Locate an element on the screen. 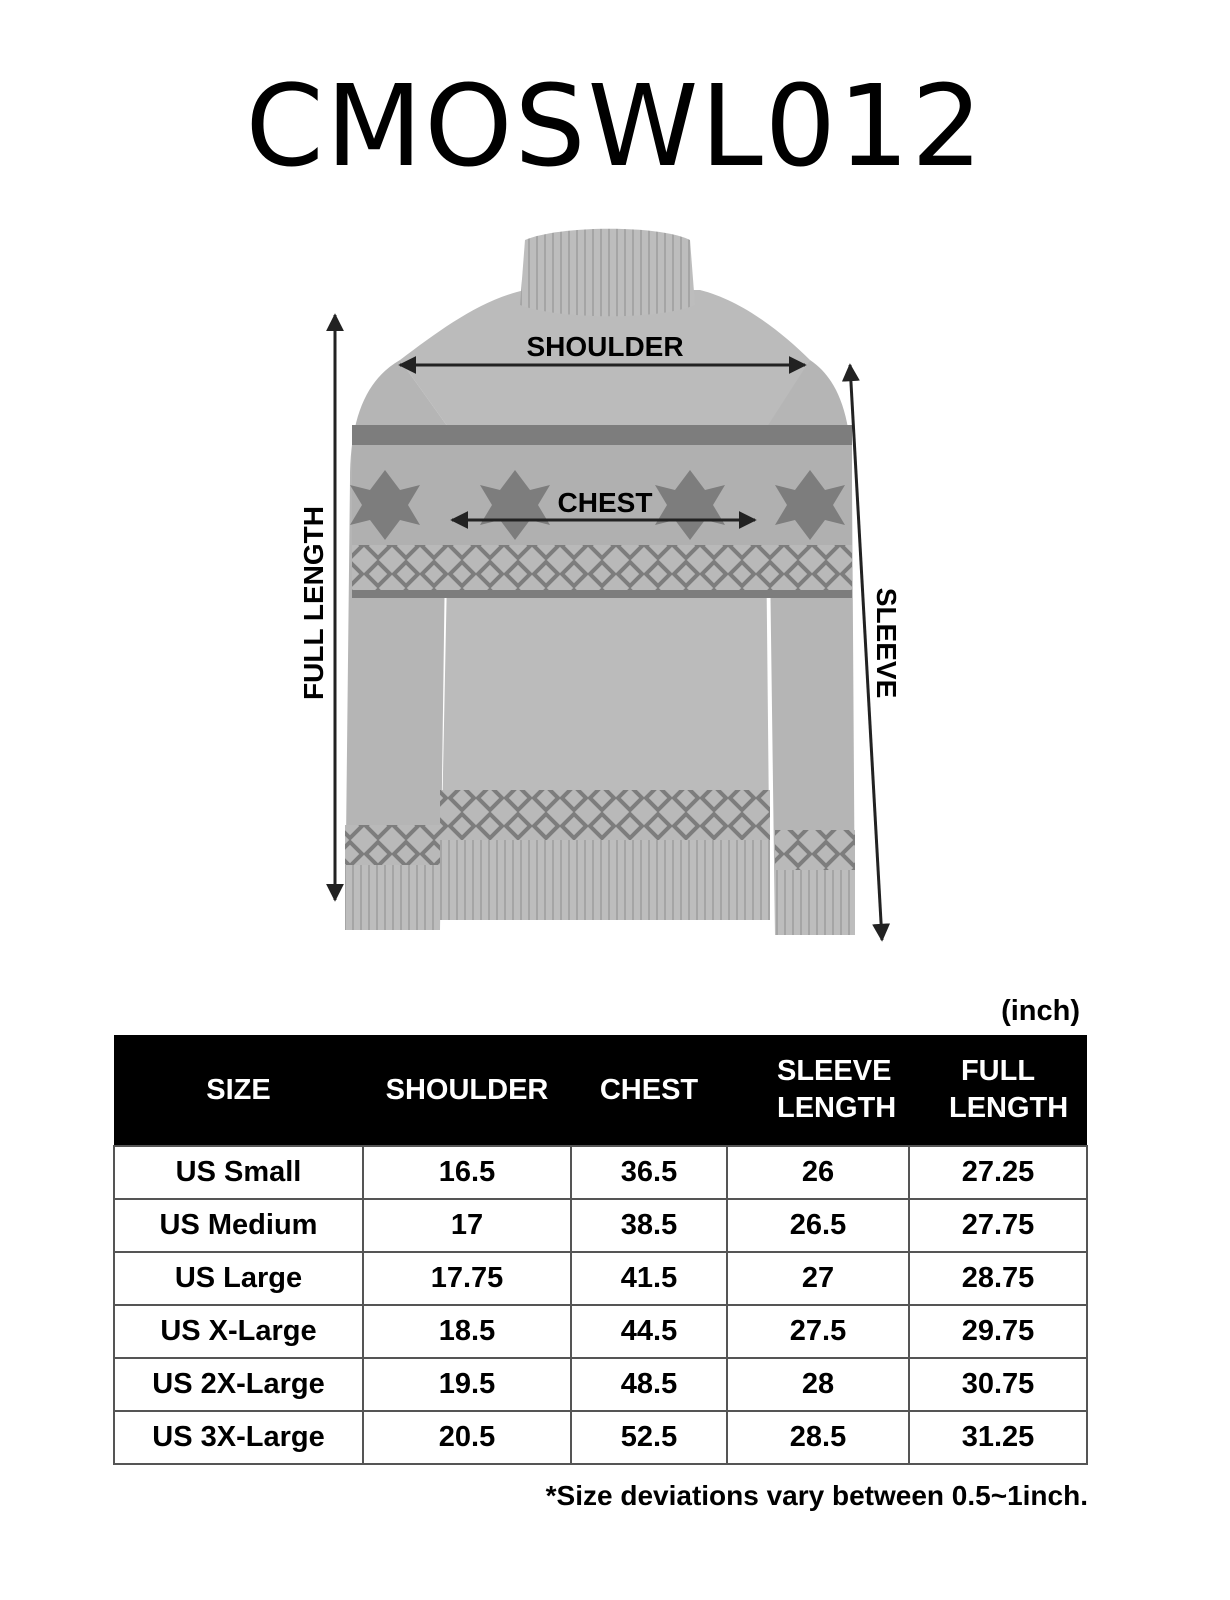  sleeve-label: SLEEVE is located at coordinates (886, 643).